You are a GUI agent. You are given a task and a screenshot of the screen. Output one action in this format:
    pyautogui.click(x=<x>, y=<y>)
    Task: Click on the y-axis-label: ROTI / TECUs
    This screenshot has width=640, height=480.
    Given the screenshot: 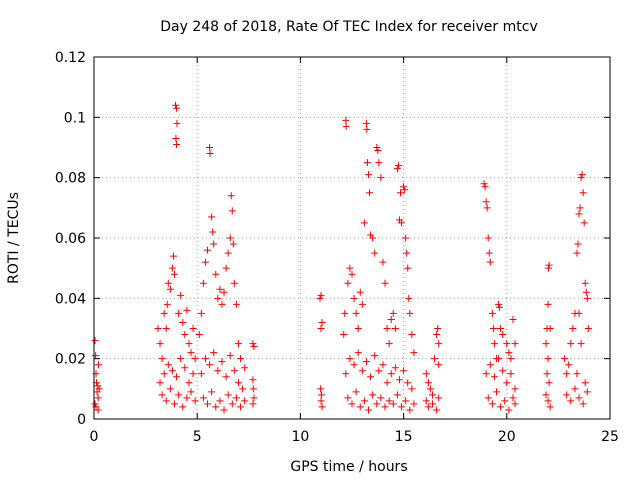 What is the action you would take?
    pyautogui.click(x=14, y=238)
    